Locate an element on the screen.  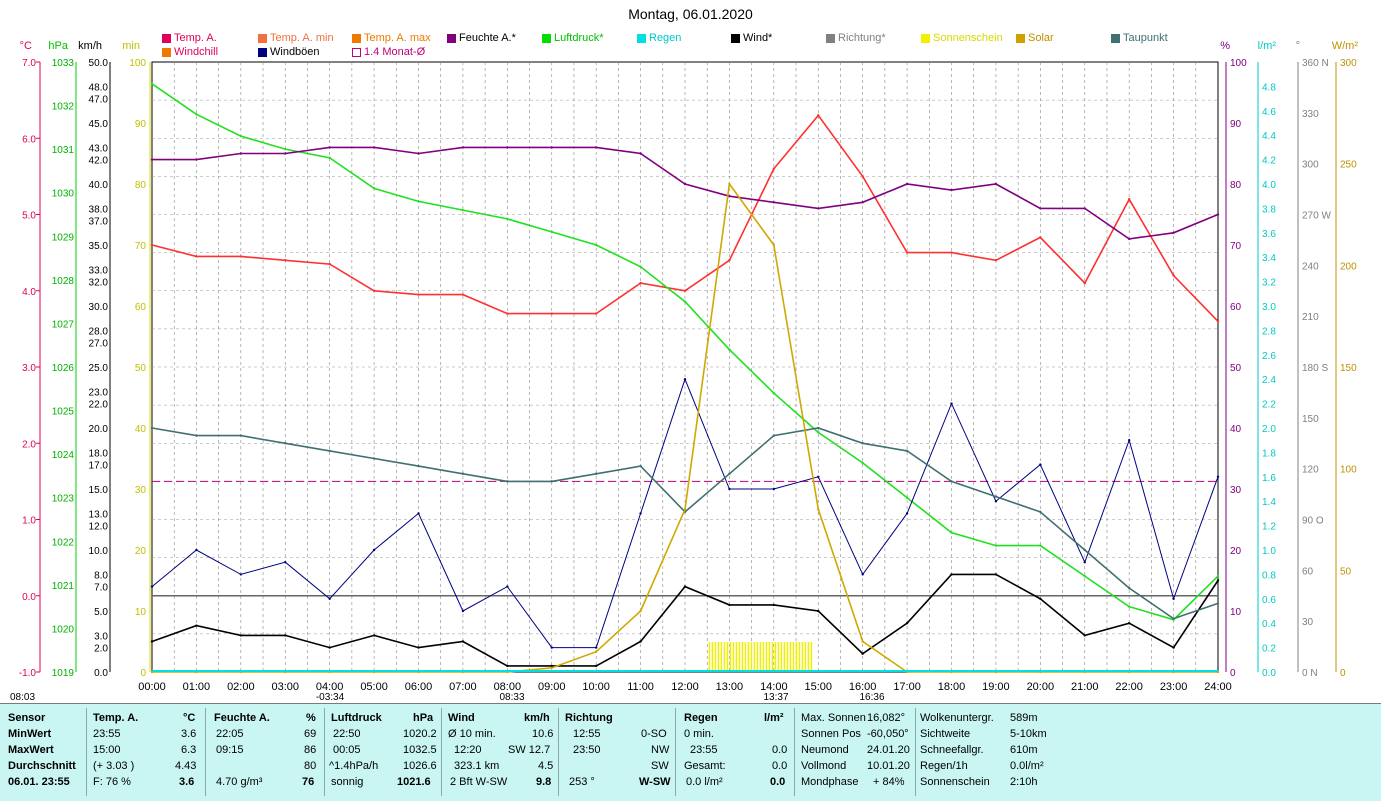
hpa-tick: 1027 is located at coordinates (63, 324).